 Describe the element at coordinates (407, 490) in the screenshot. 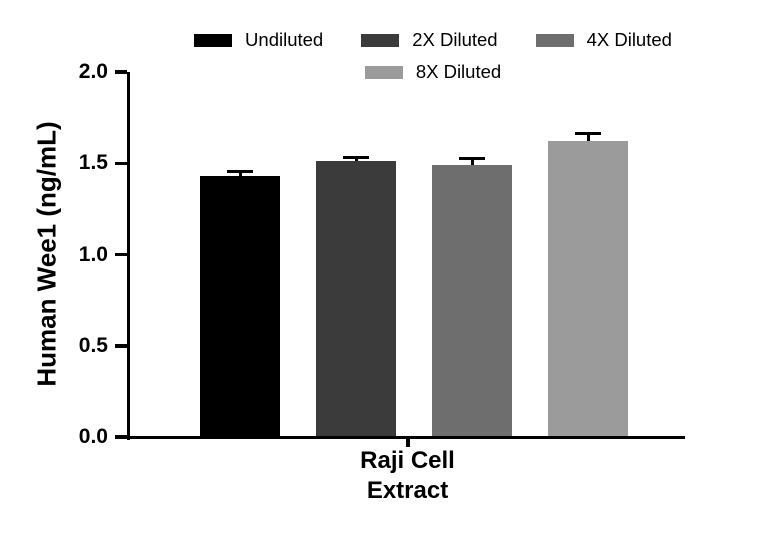

I see `x-axis-label-line2: Extract` at that location.